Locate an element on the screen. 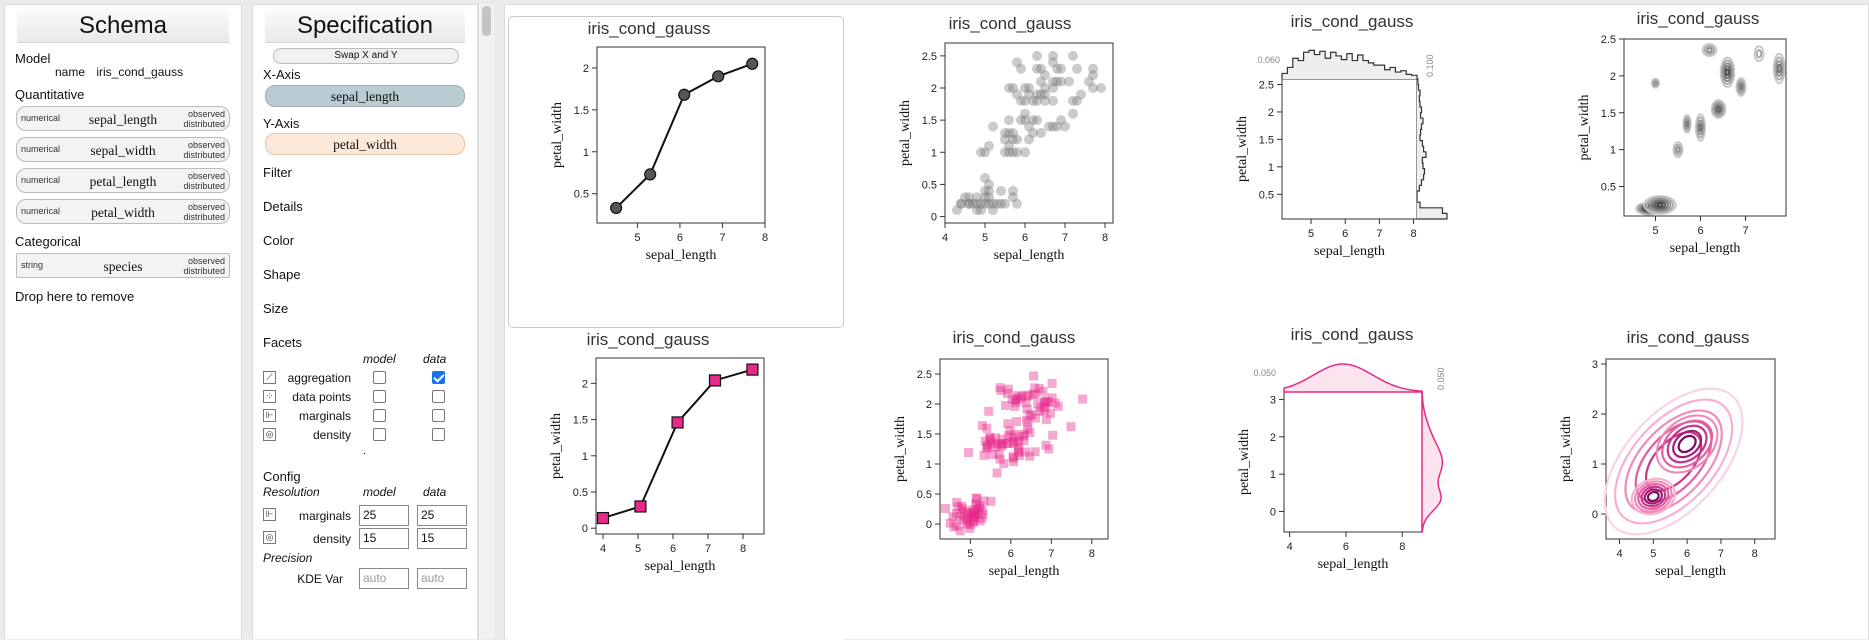  x-axis-label: sepal_length is located at coordinates (1705, 248).